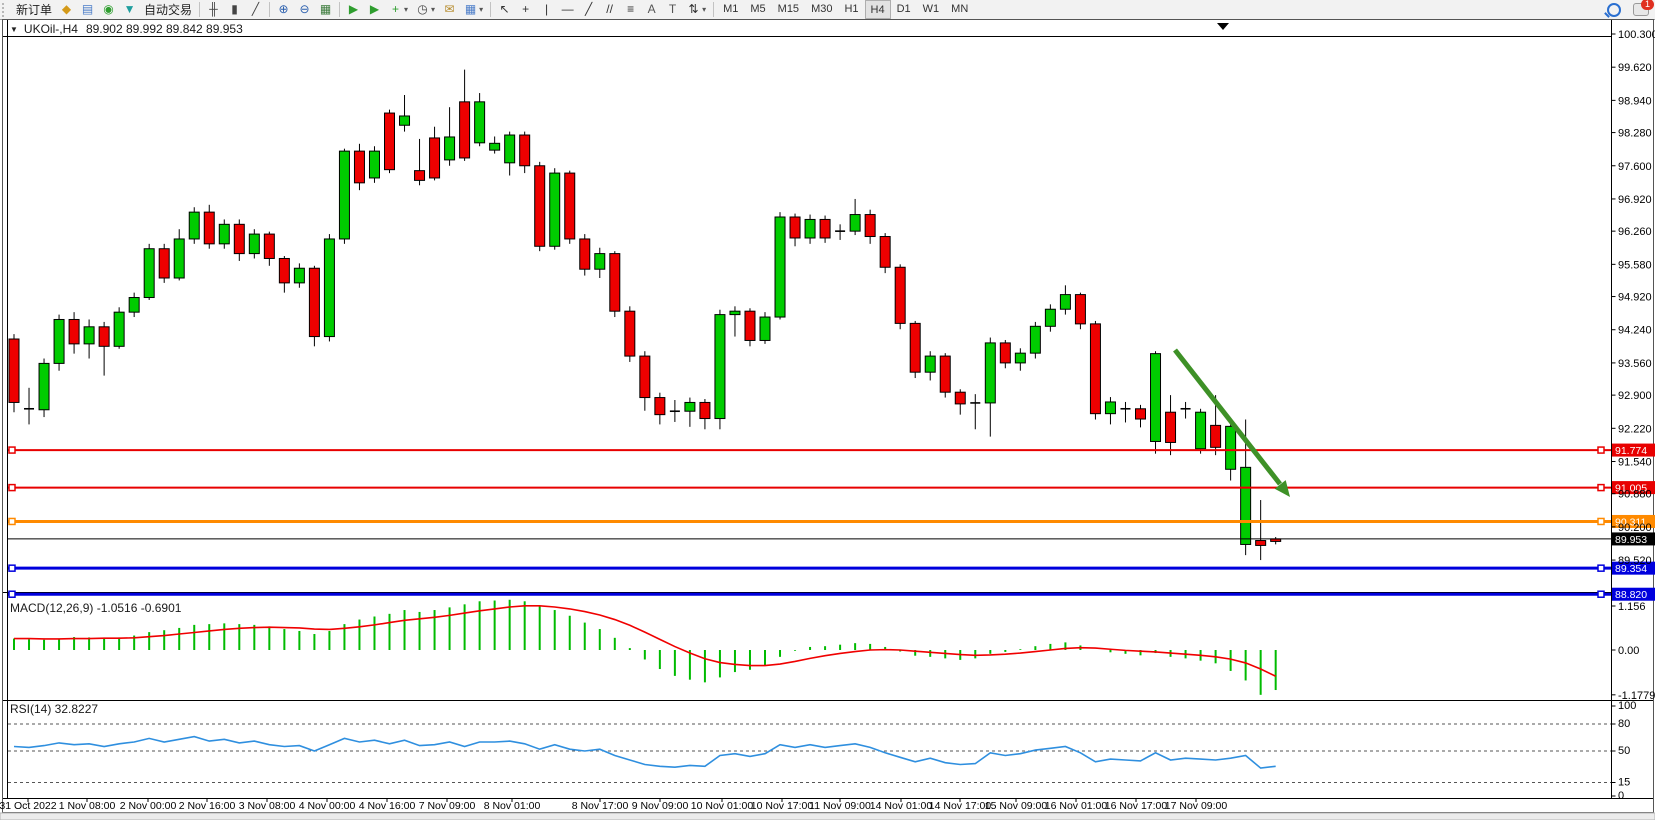  What do you see at coordinates (87, 806) in the screenshot?
I see `date-tick-label: 1 Nov 08:00` at bounding box center [87, 806].